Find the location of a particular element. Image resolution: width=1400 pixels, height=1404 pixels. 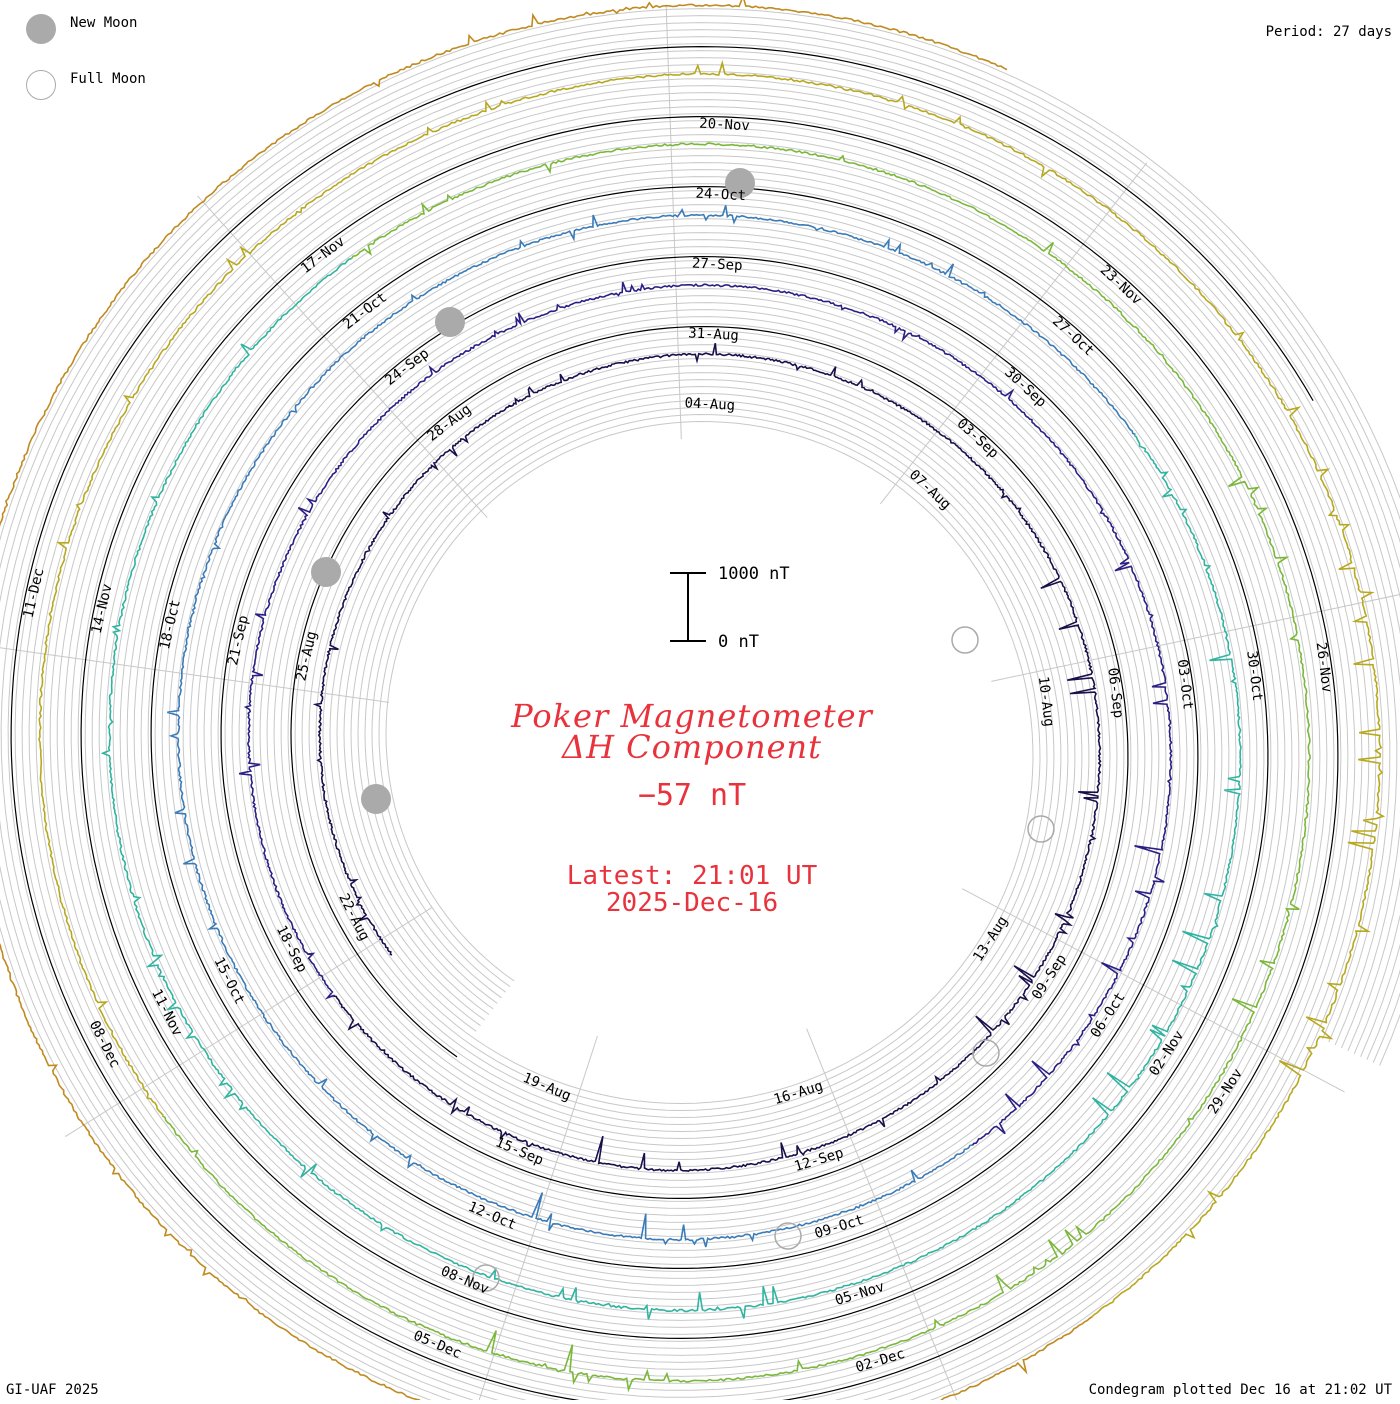

date-label: 20-Nov is located at coordinates (724, 125).